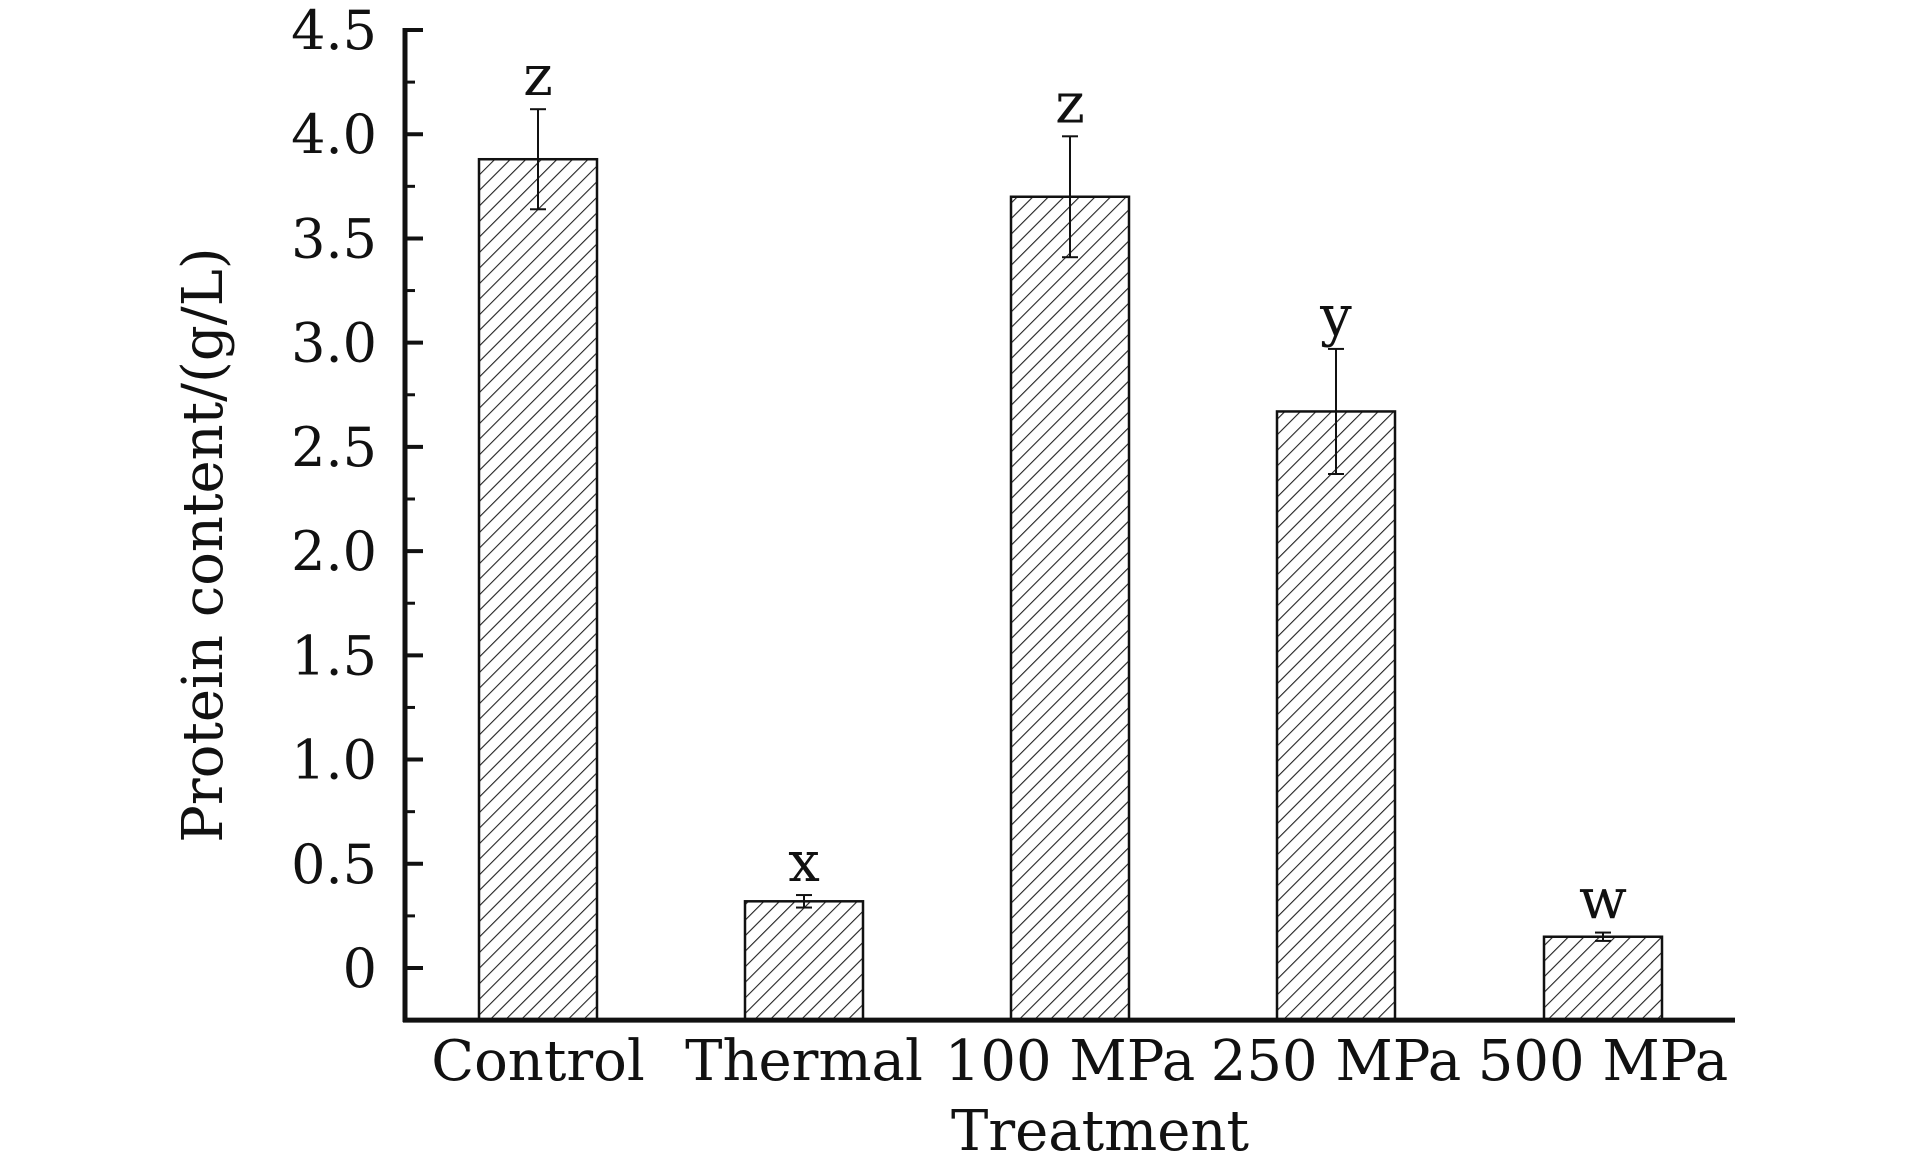 This screenshot has width=1923, height=1169. Describe the element at coordinates (334, 447) in the screenshot. I see `y-tick-label: 2.5` at that location.